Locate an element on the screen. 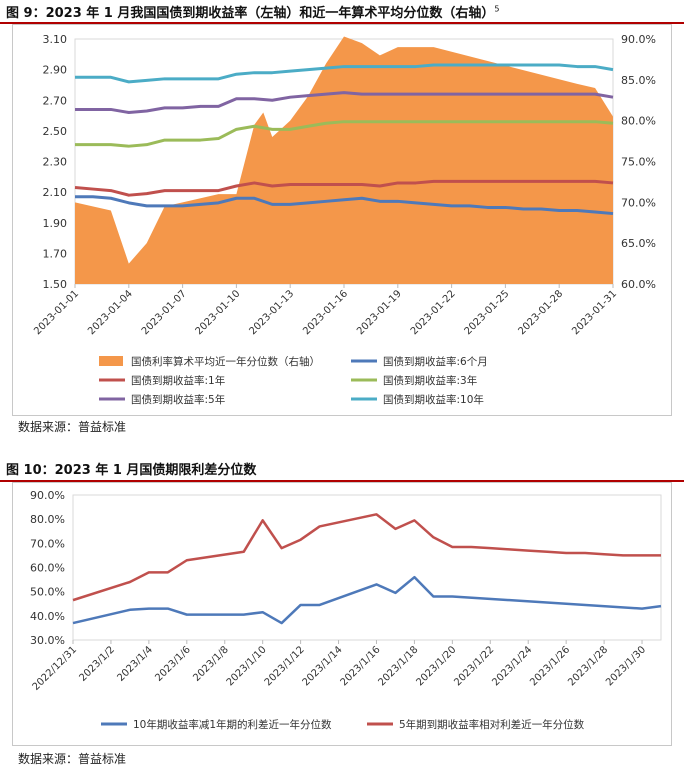 The height and width of the screenshot is (768, 684). chart2-ytick: 50.0% is located at coordinates (47, 592).